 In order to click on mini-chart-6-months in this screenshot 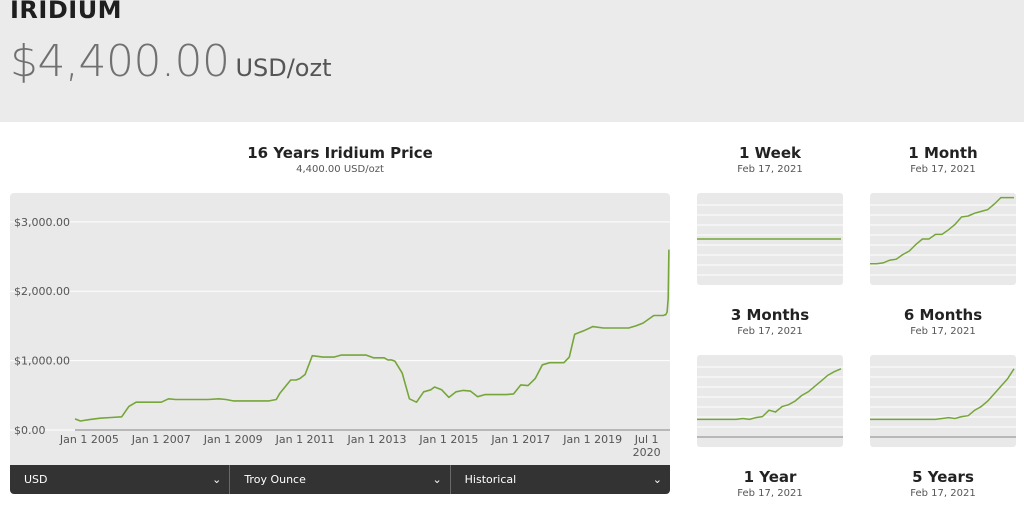, I will do `click(943, 401)`.